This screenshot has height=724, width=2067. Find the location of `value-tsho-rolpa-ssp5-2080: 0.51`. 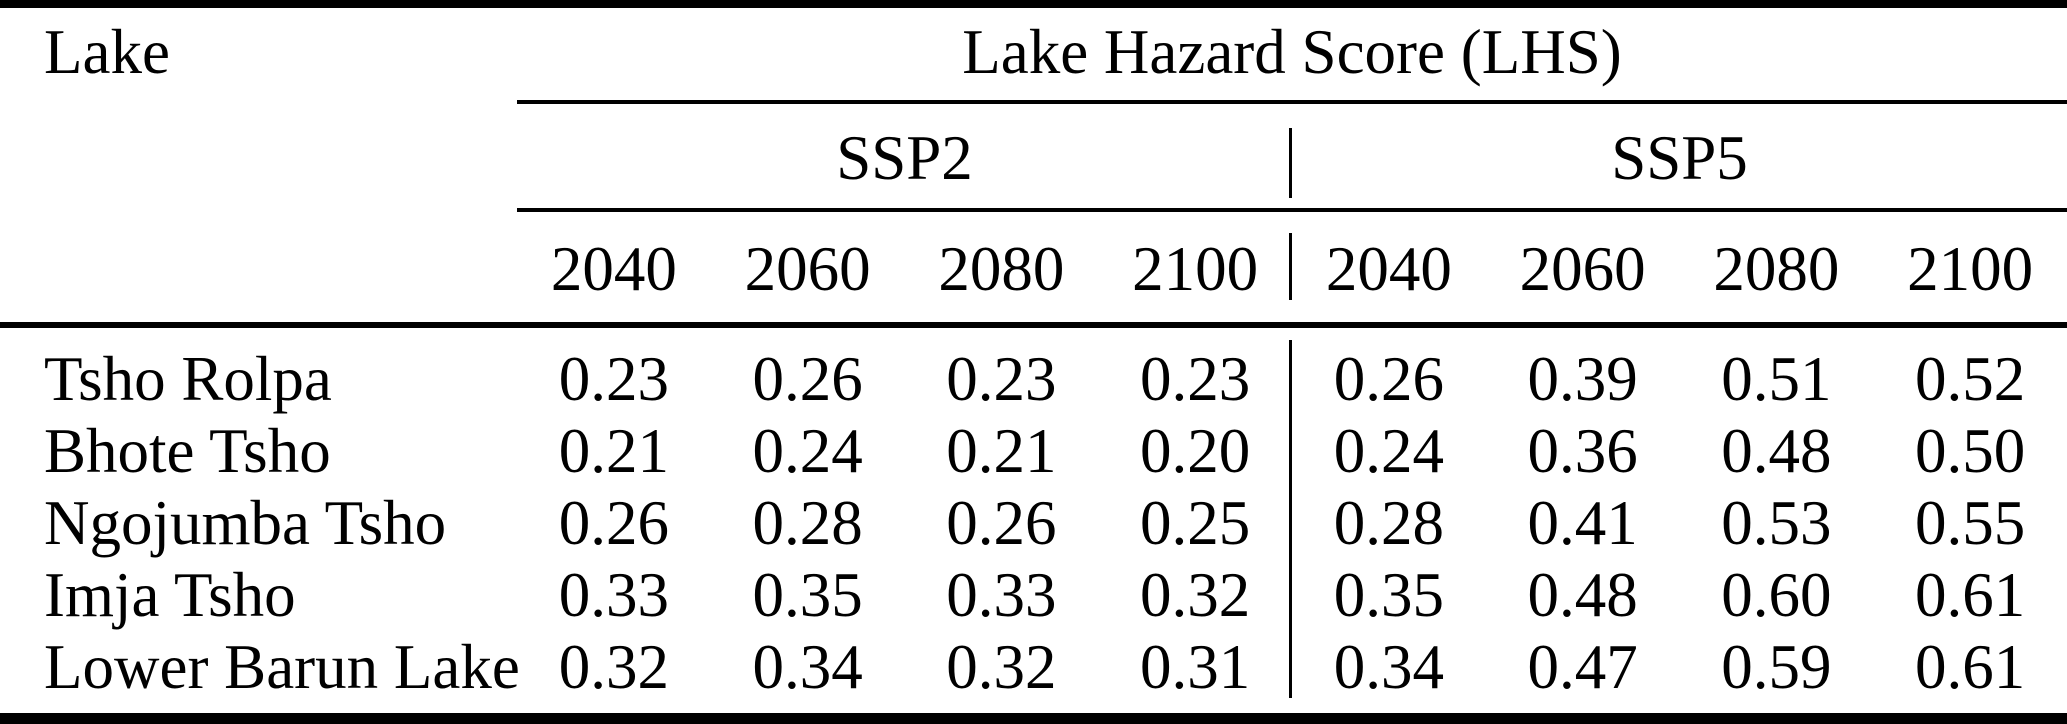

value-tsho-rolpa-ssp5-2080: 0.51 is located at coordinates (1776, 378).